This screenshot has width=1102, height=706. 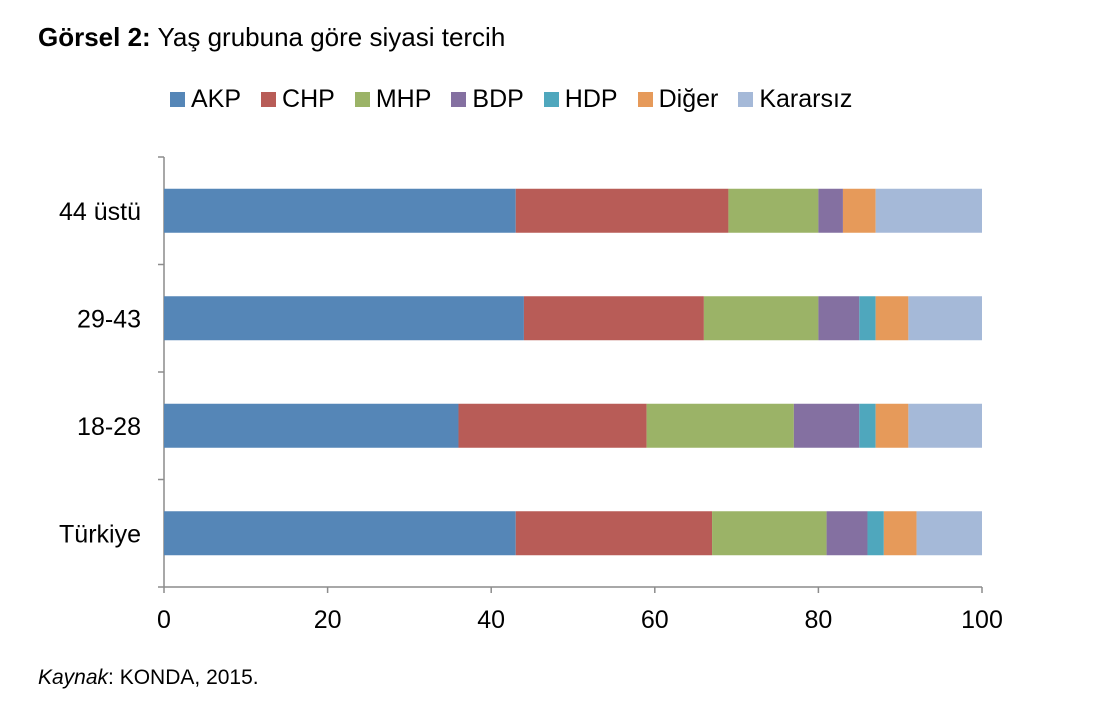 I want to click on source-text: : KONDA, 2015., so click(x=183, y=677).